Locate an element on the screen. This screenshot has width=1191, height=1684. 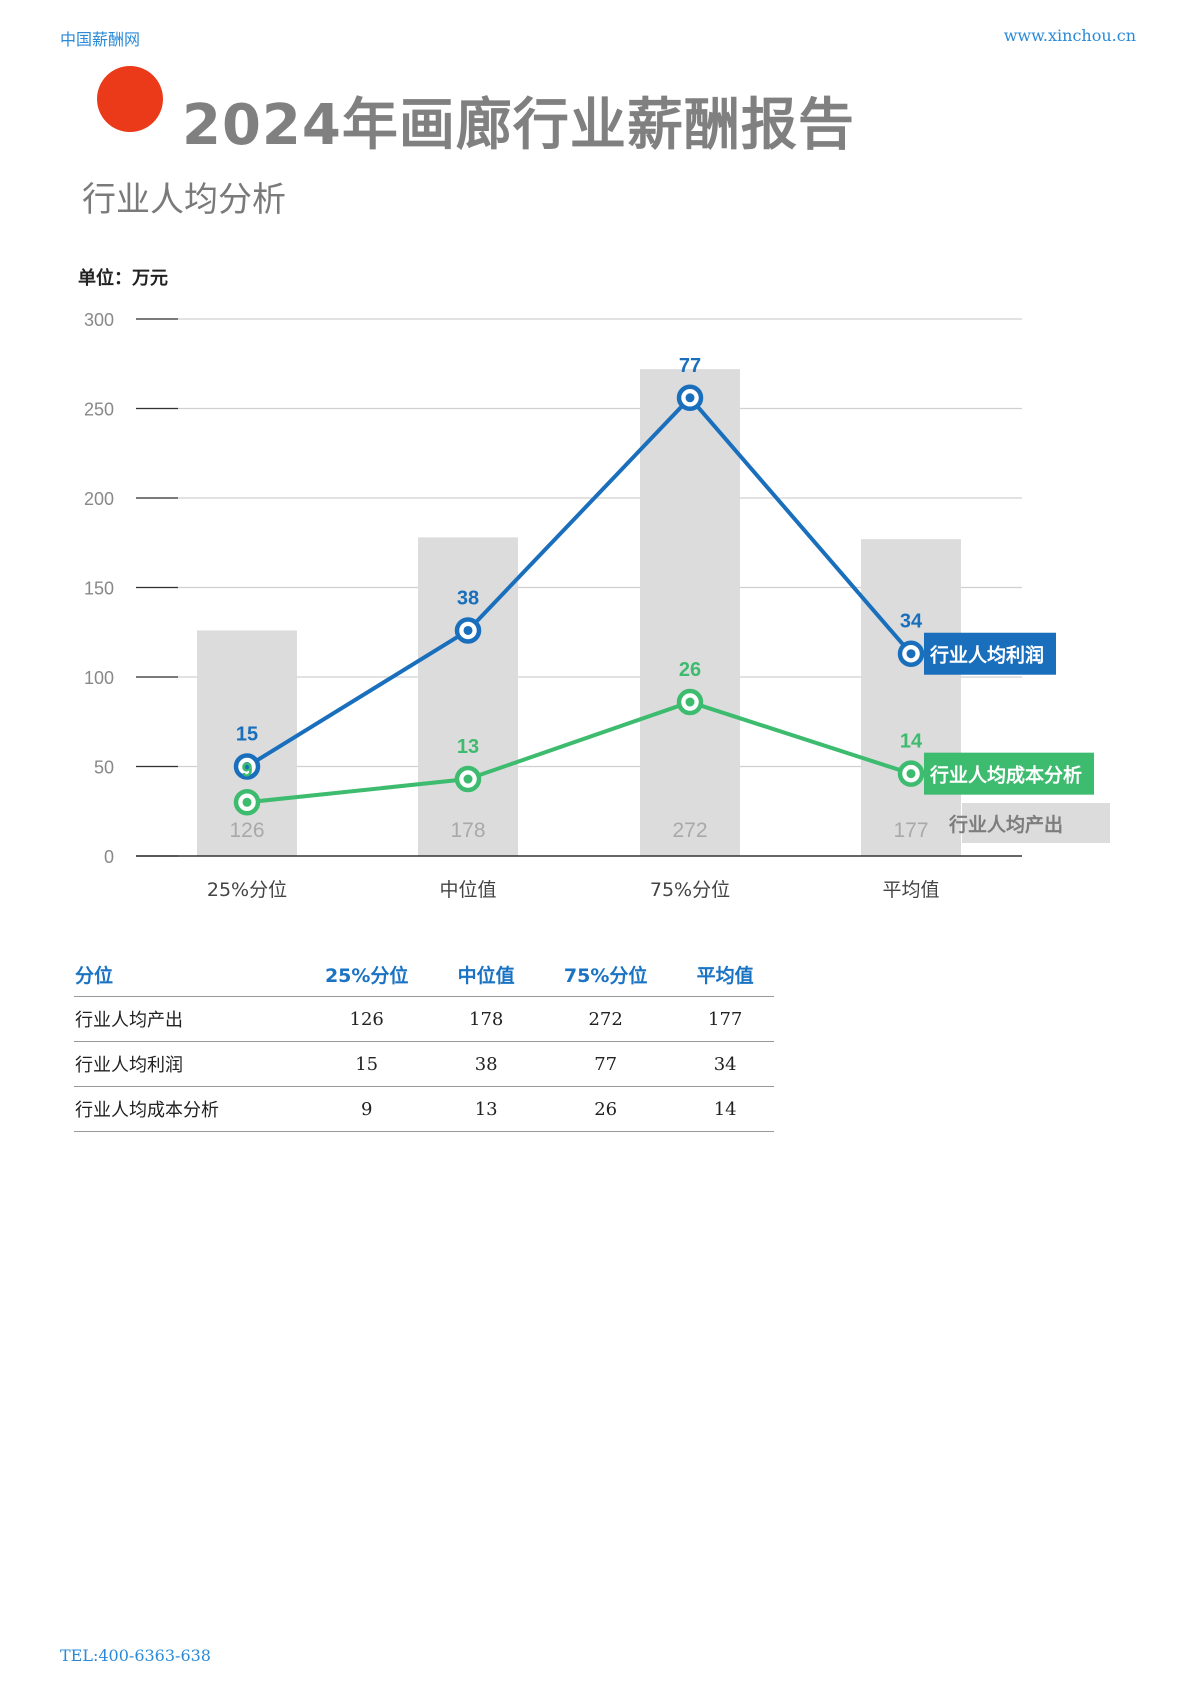
table-cell: 38 is located at coordinates (486, 1064).